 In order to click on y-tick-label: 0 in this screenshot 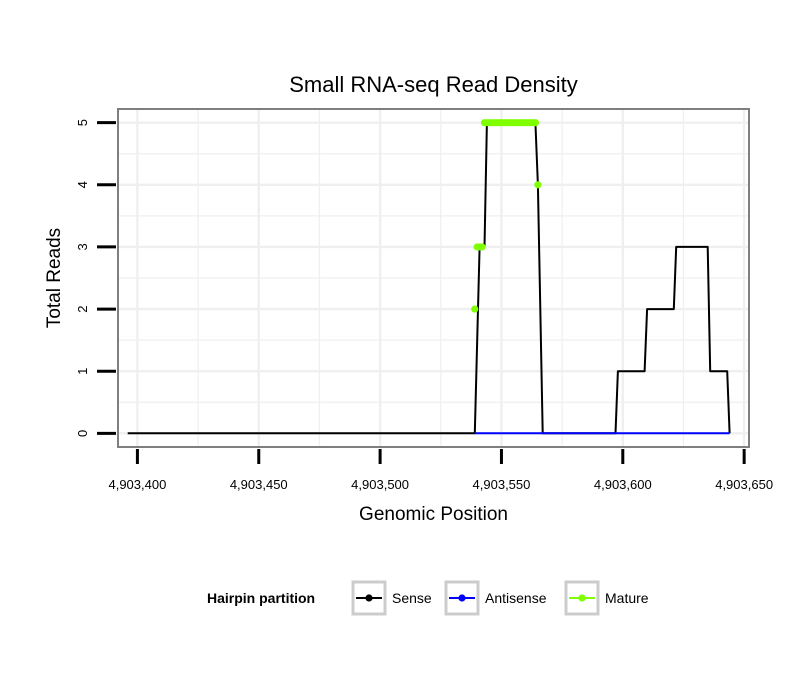, I will do `click(82, 433)`.